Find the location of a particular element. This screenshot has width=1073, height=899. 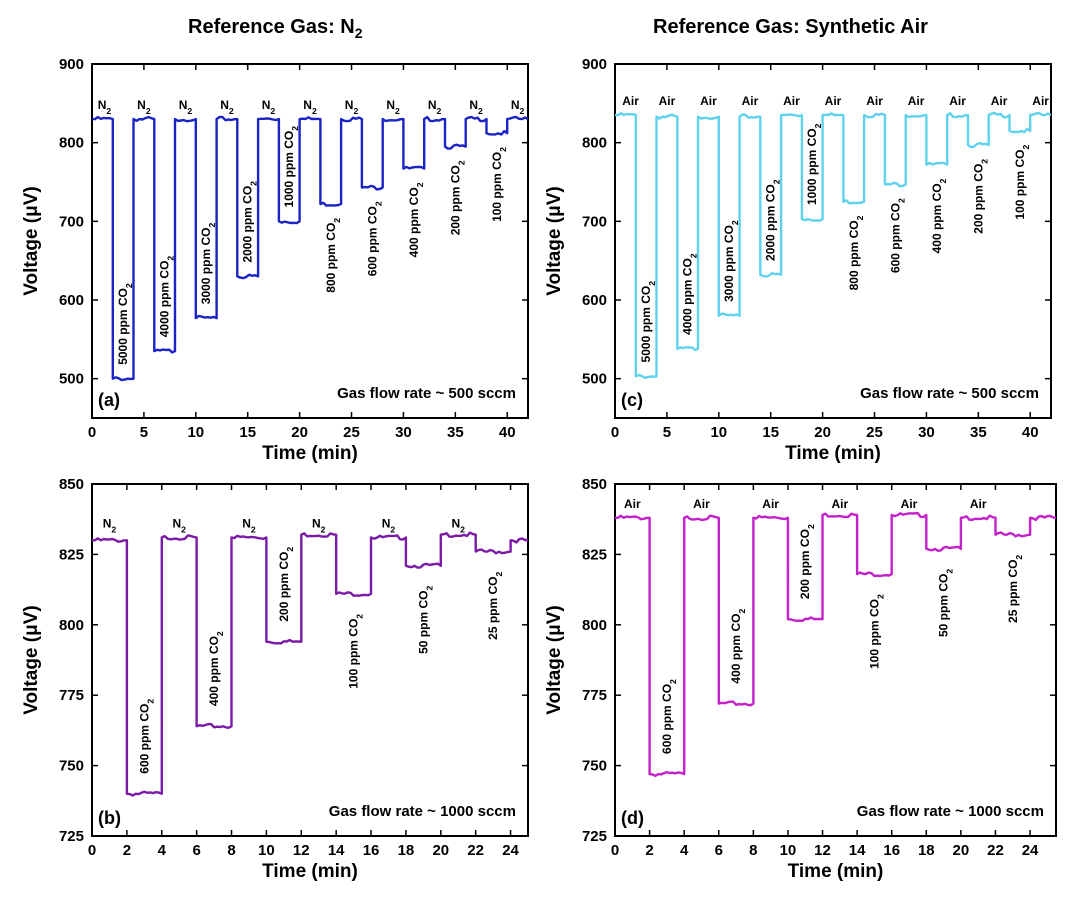

concentration-annotation: 3000 ppm CO2 is located at coordinates (208, 264).